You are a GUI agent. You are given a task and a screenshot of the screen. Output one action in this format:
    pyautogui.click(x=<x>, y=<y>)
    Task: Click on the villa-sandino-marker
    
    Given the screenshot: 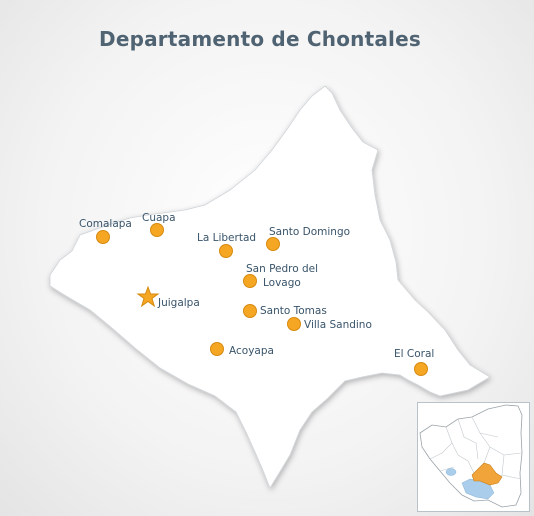 What is the action you would take?
    pyautogui.click(x=294, y=324)
    